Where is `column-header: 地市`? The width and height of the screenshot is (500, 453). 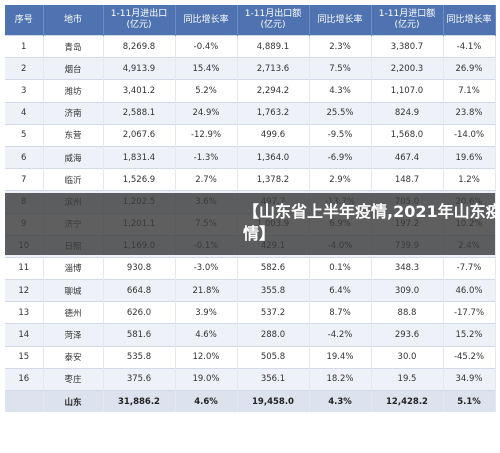
column-header: 地市 is located at coordinates (73, 20).